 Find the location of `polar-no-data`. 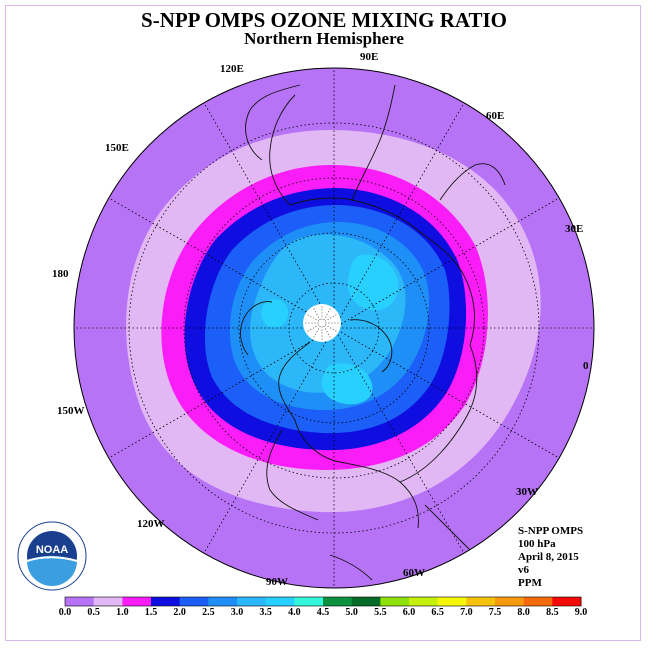

polar-no-data is located at coordinates (322, 323).